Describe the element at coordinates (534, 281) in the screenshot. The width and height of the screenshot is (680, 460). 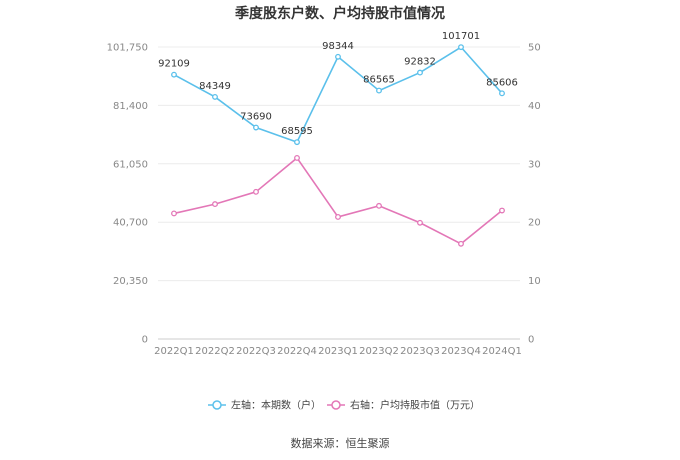
I see `right-tick-label: 10` at that location.